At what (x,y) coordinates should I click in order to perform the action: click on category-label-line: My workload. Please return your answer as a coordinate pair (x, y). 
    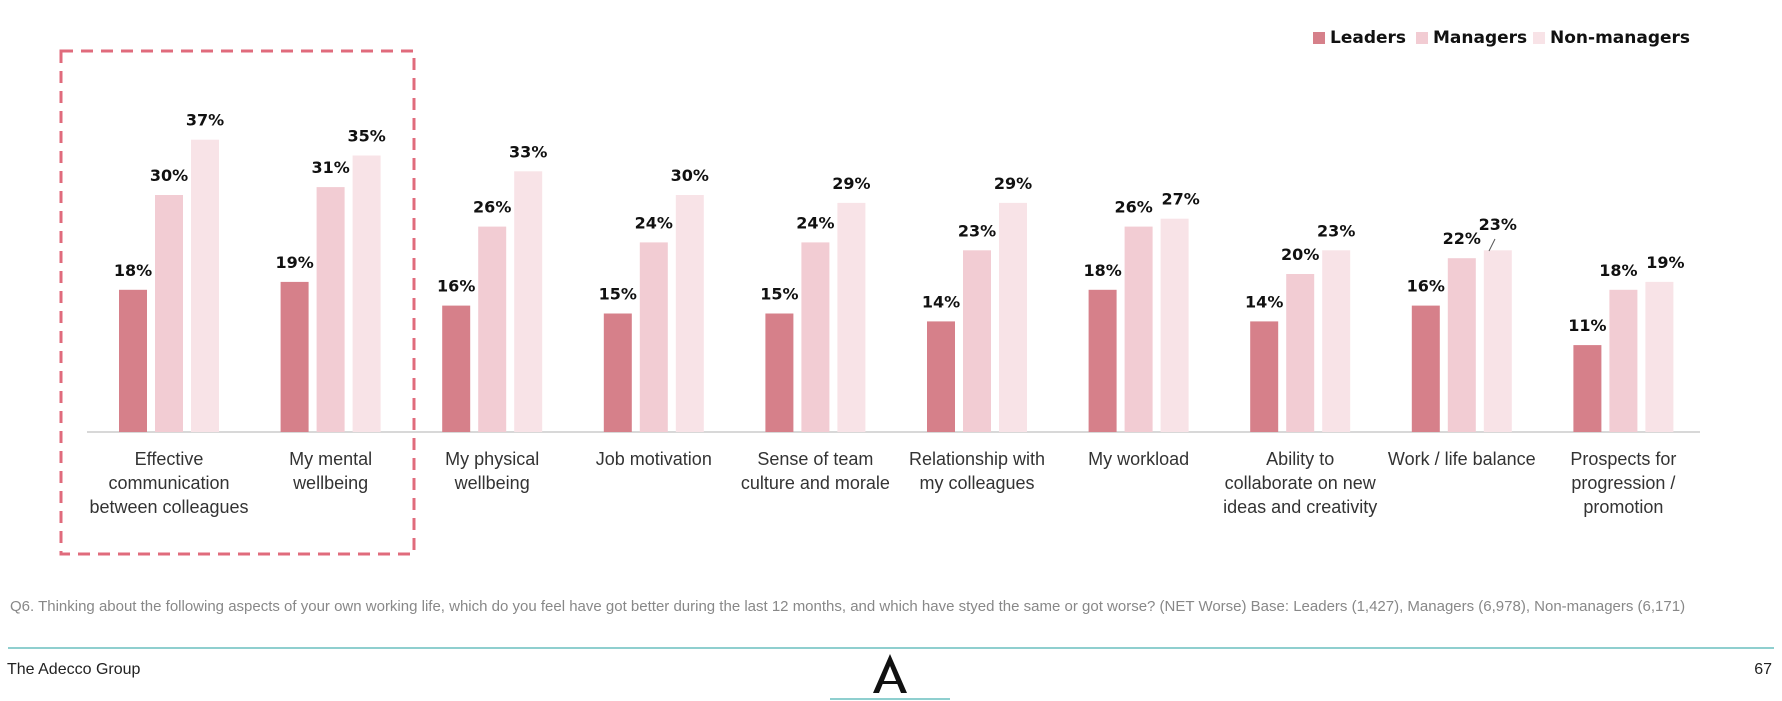
    Looking at the image, I should click on (1138, 459).